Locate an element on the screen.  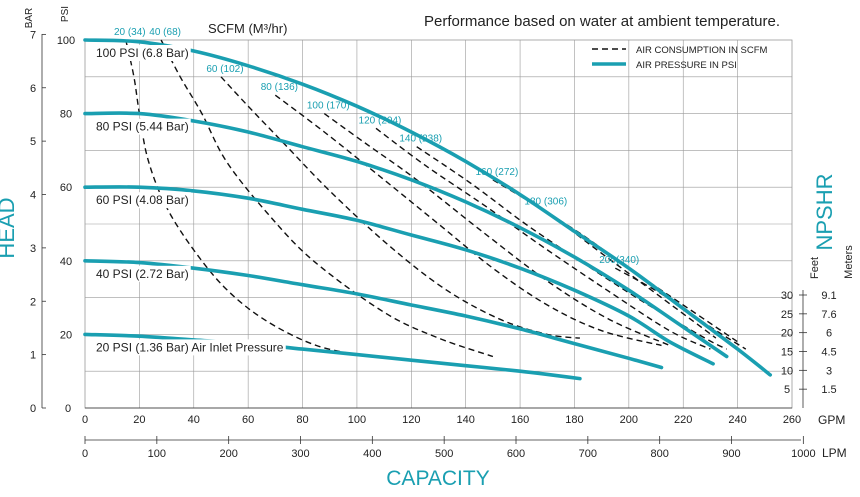
gpm-tick-label: 240 is located at coordinates (737, 420).